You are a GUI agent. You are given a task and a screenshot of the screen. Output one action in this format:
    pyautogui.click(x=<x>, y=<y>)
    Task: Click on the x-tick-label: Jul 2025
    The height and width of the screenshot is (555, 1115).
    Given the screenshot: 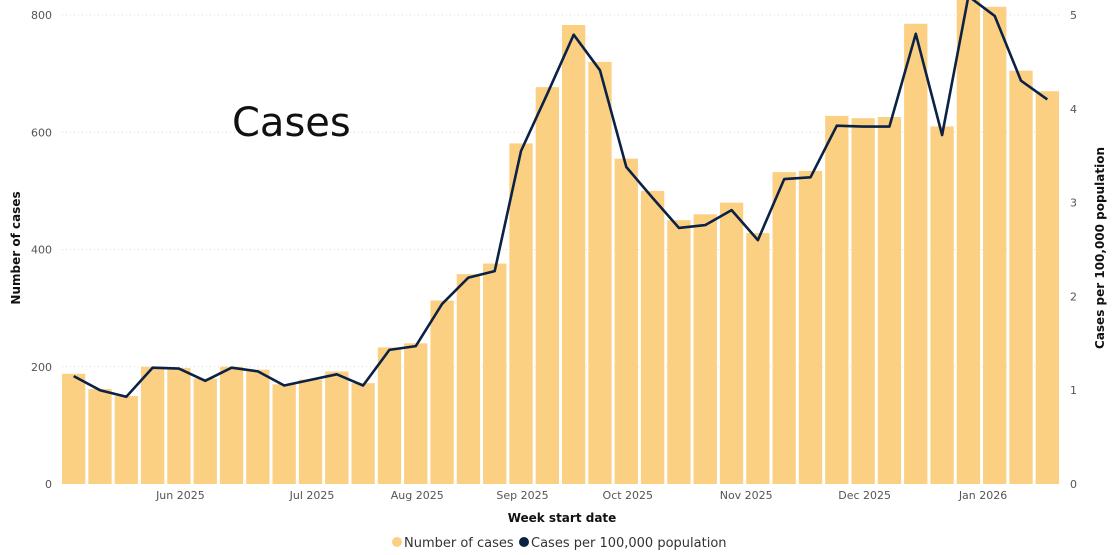 What is the action you would take?
    pyautogui.click(x=312, y=495)
    